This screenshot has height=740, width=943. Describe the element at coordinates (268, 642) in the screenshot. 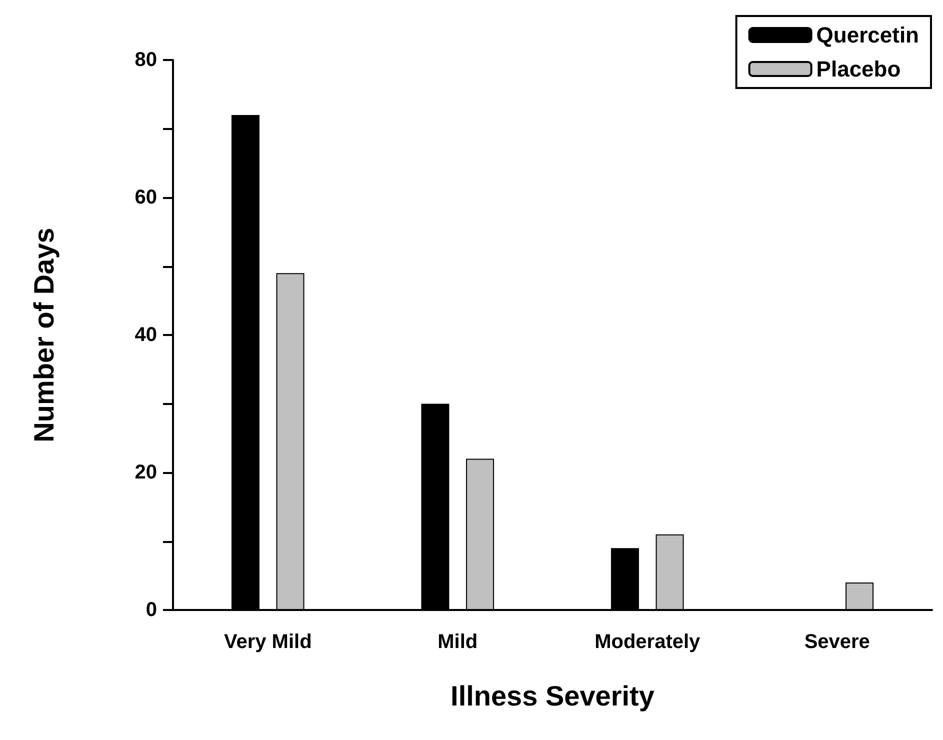

I see `x-tick-label: Very Mild` at that location.